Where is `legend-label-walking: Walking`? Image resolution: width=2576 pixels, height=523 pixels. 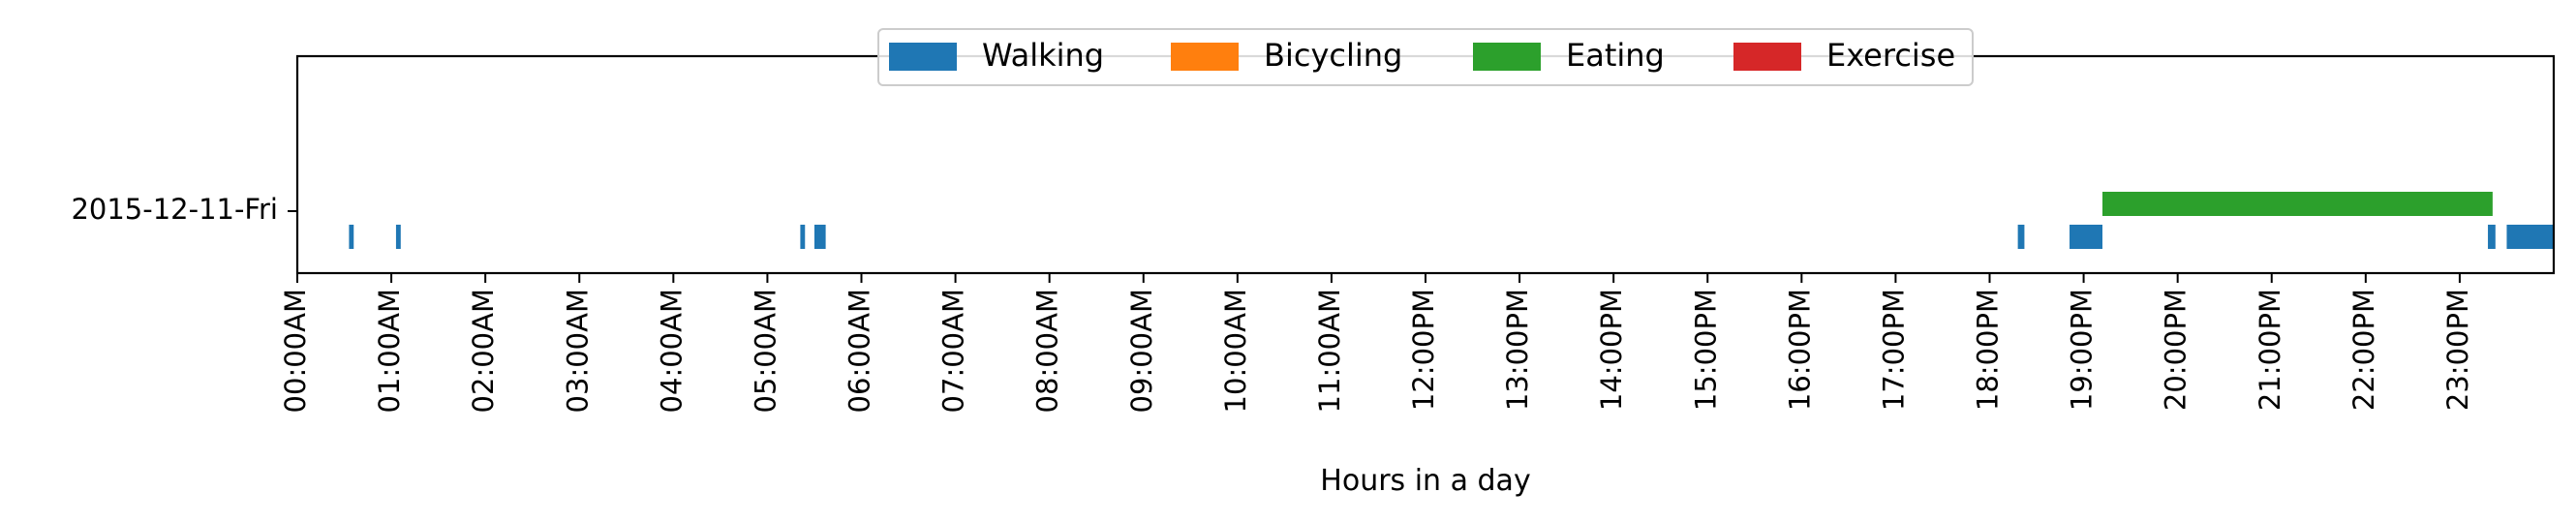
legend-label-walking: Walking is located at coordinates (1043, 55).